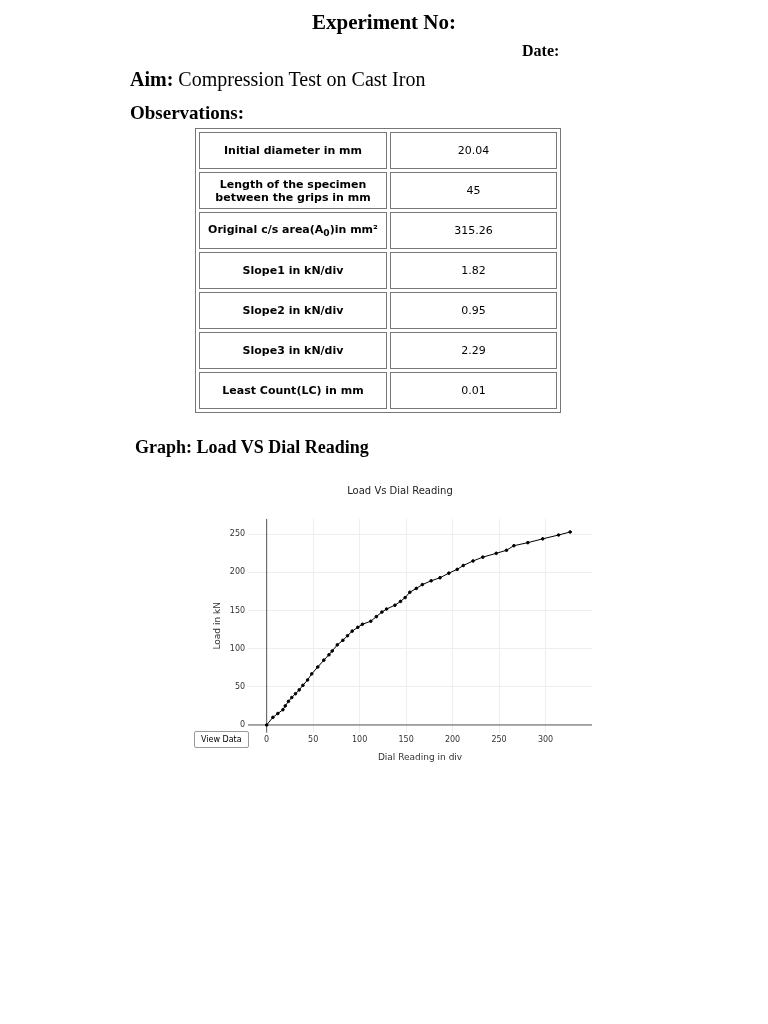 The image size is (768, 1024). What do you see at coordinates (237, 610) in the screenshot?
I see `y-tick-label: 150` at bounding box center [237, 610].